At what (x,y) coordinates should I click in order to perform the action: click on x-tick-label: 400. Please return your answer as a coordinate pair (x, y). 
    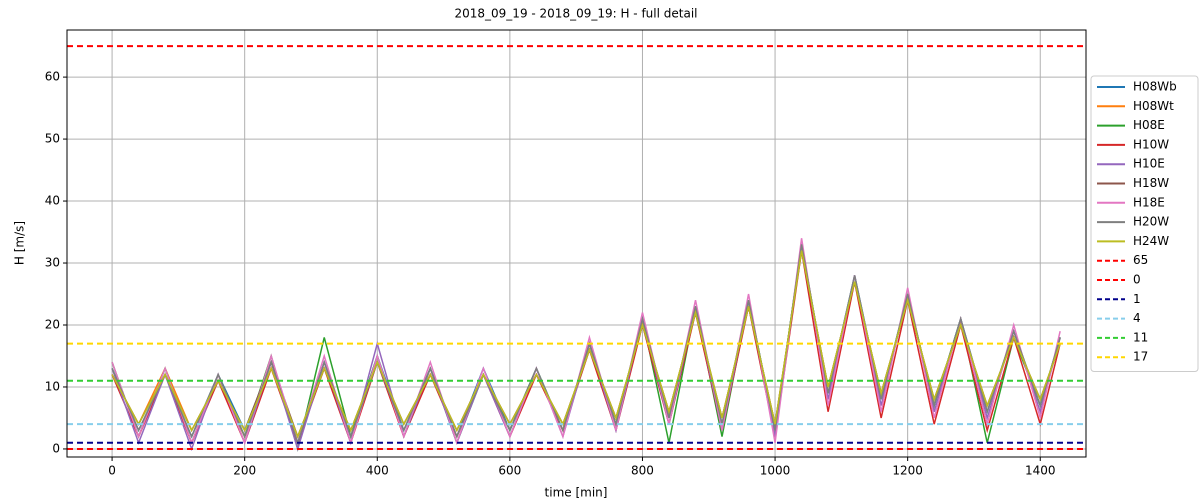
    Looking at the image, I should click on (377, 471).